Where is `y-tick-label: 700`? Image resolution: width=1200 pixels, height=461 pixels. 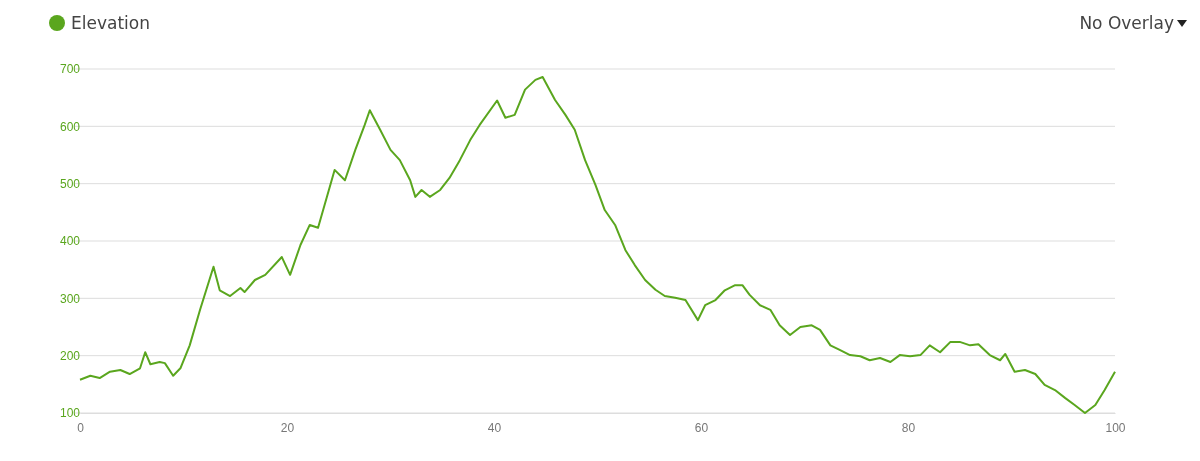
y-tick-label: 700 is located at coordinates (70, 69).